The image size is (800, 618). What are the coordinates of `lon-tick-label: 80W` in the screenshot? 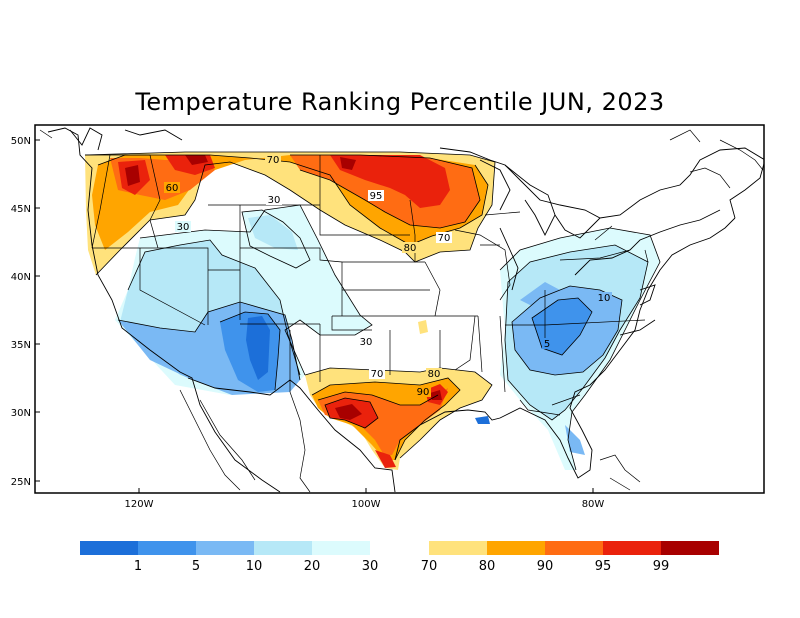 It's located at (593, 504).